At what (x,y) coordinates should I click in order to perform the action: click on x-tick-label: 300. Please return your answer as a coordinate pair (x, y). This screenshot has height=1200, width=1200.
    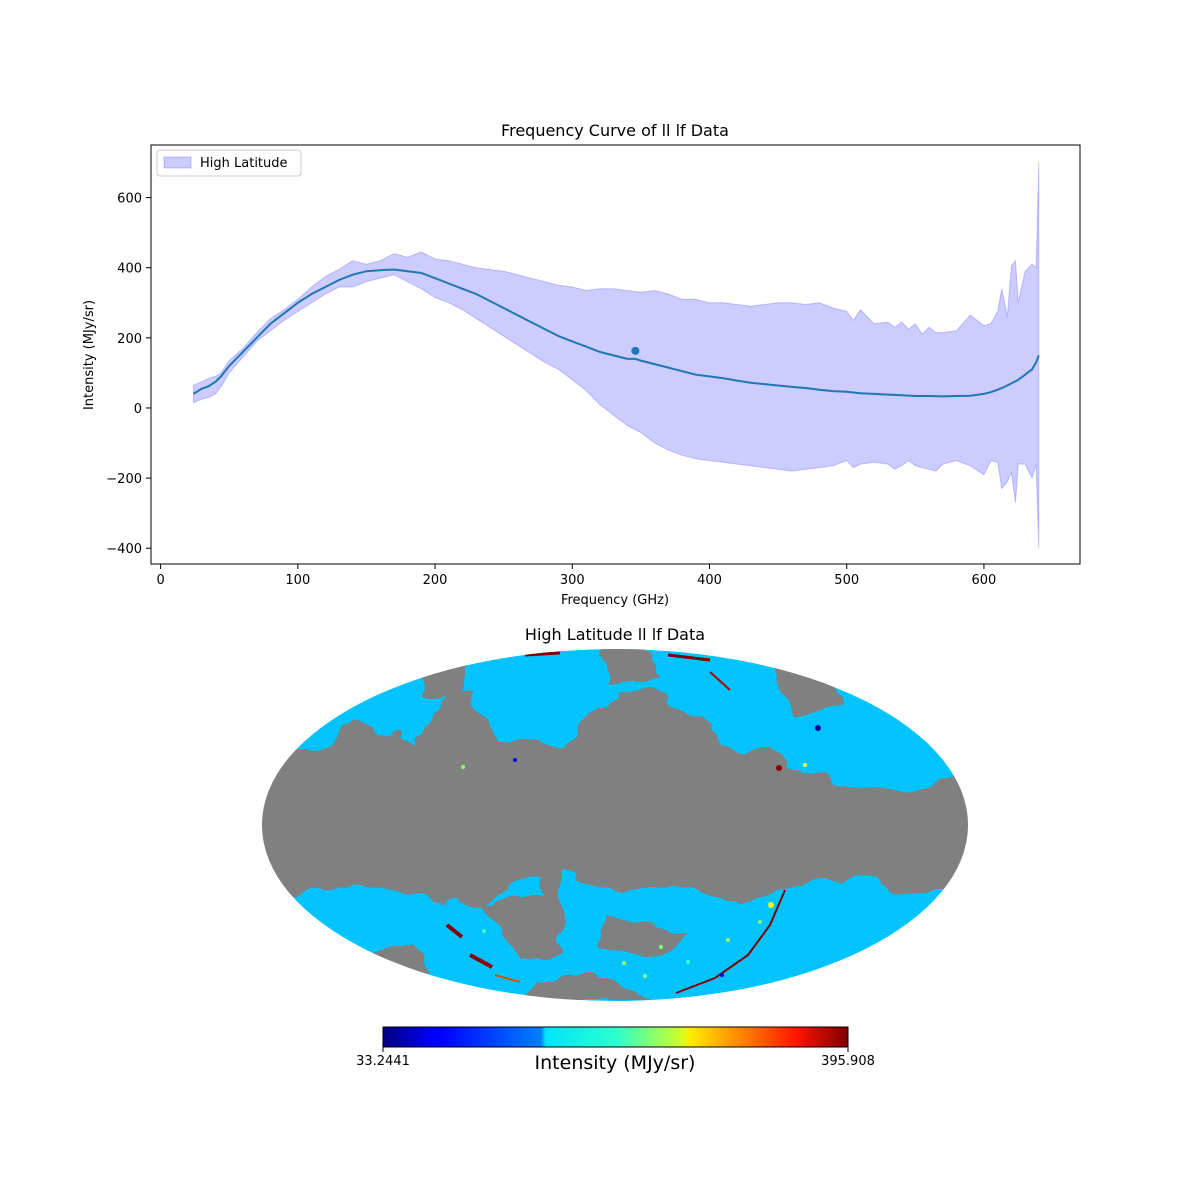
    Looking at the image, I should click on (572, 580).